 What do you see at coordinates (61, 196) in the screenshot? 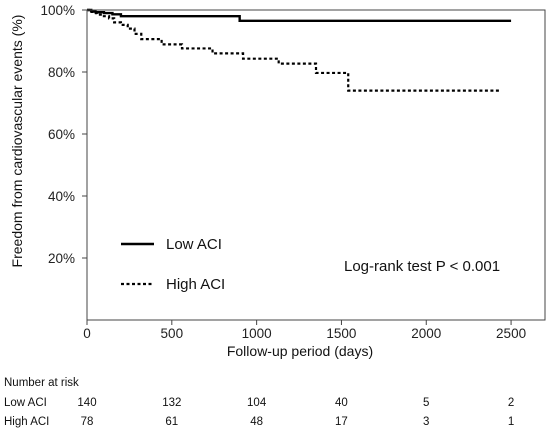
I see `y-tick-label: 40%` at bounding box center [61, 196].